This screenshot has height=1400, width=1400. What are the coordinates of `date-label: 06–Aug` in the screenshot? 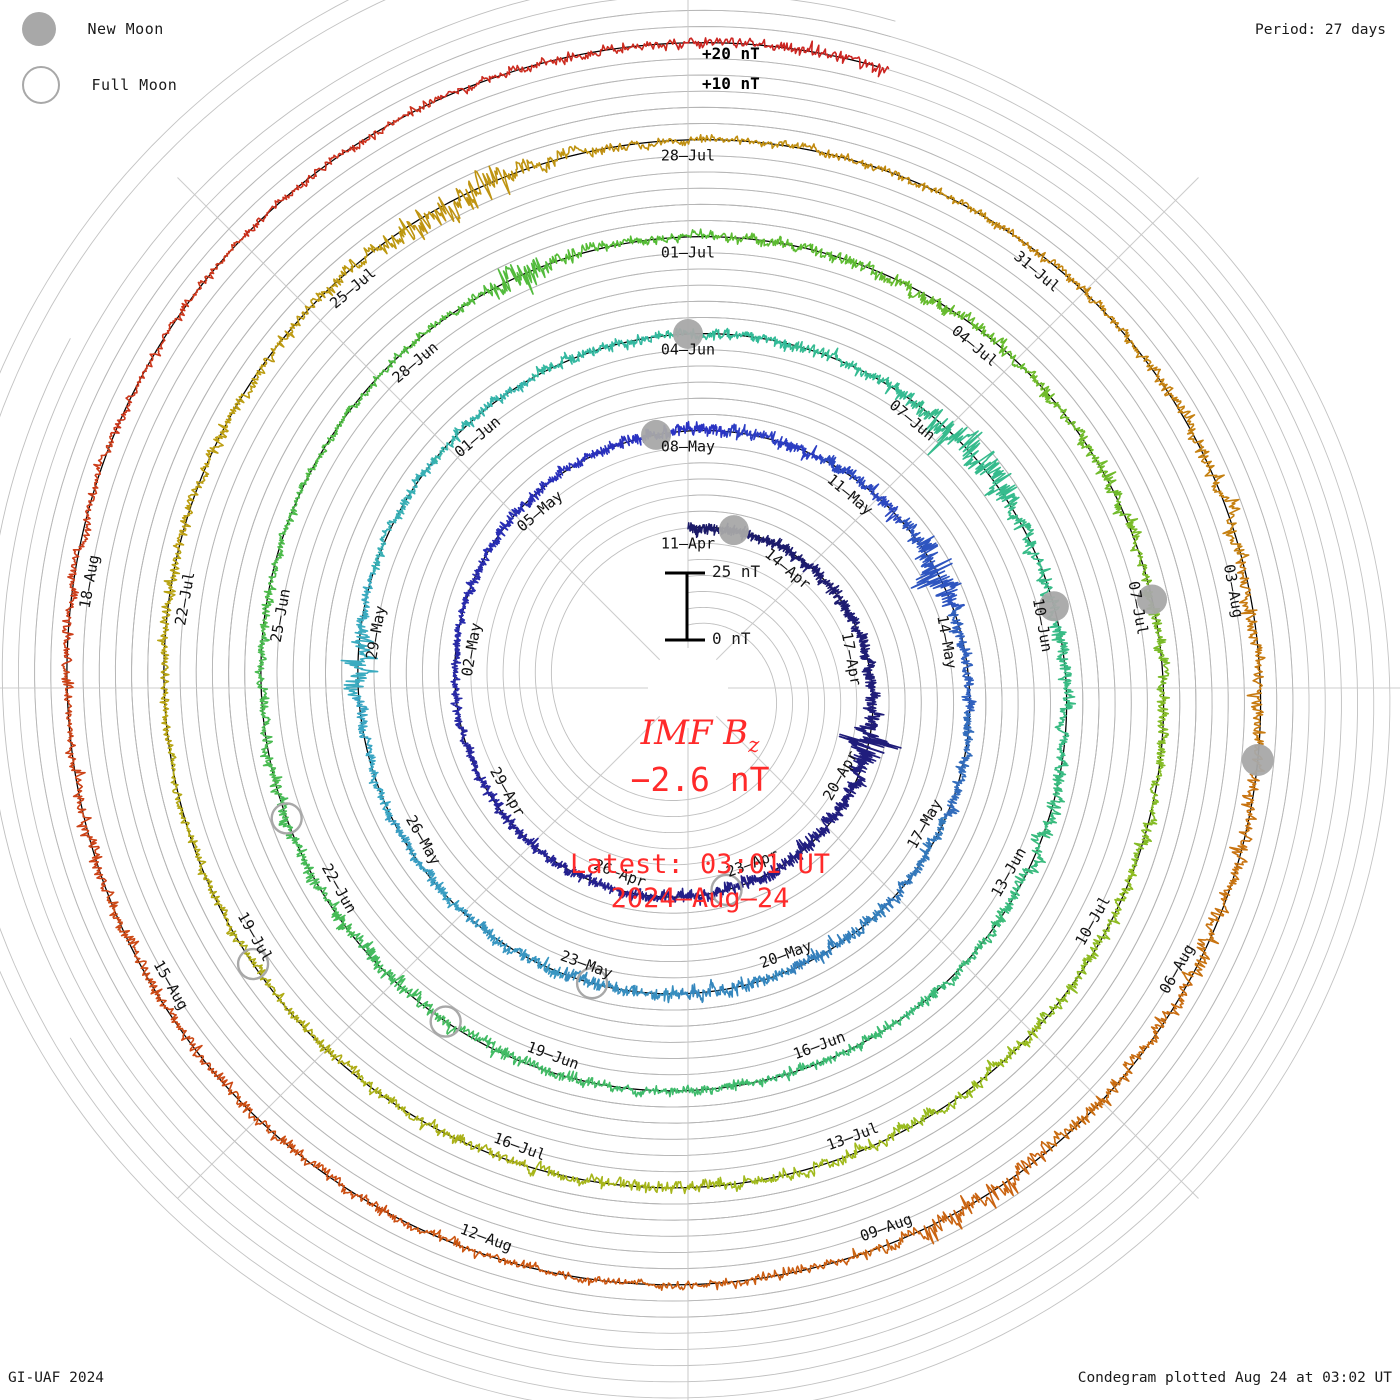 It's located at (1177, 969).